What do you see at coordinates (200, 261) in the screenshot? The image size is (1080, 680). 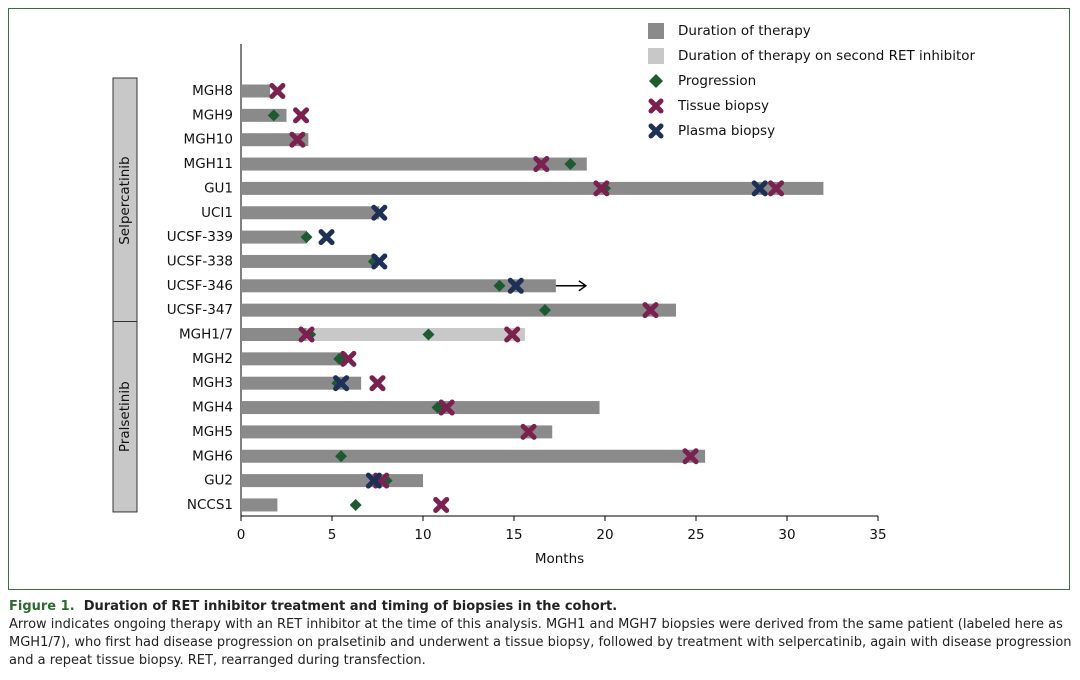 I see `y-tick-label: UCSF-338` at bounding box center [200, 261].